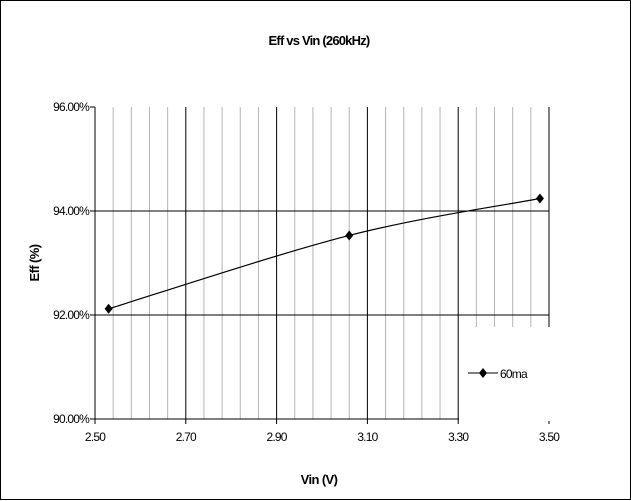 This screenshot has width=631, height=501. I want to click on x-tick-labels: 2.50 2.70 2.90 3.10 3.30 3.50, so click(323, 437).